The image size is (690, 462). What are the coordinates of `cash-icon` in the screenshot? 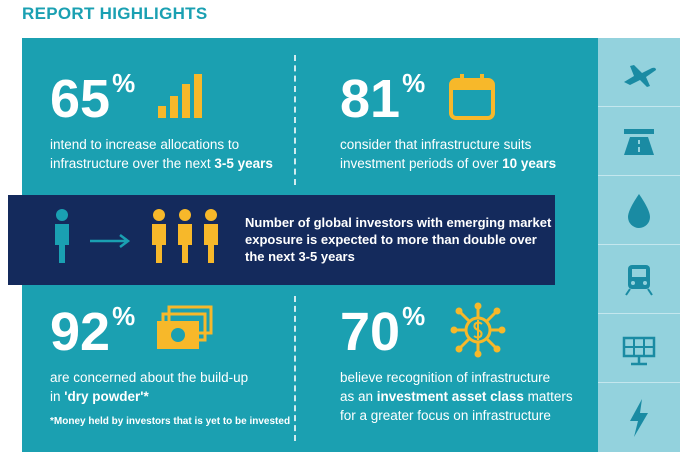 It's located at (185, 327).